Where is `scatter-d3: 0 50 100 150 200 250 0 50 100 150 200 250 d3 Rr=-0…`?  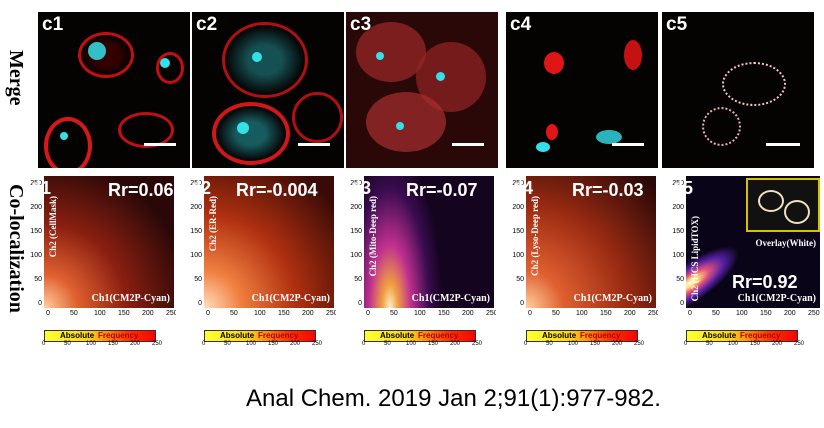
scatter-d3: 0 50 100 150 200 250 0 50 100 150 200 250 d3 Rr=-0… is located at coordinates (420, 248).